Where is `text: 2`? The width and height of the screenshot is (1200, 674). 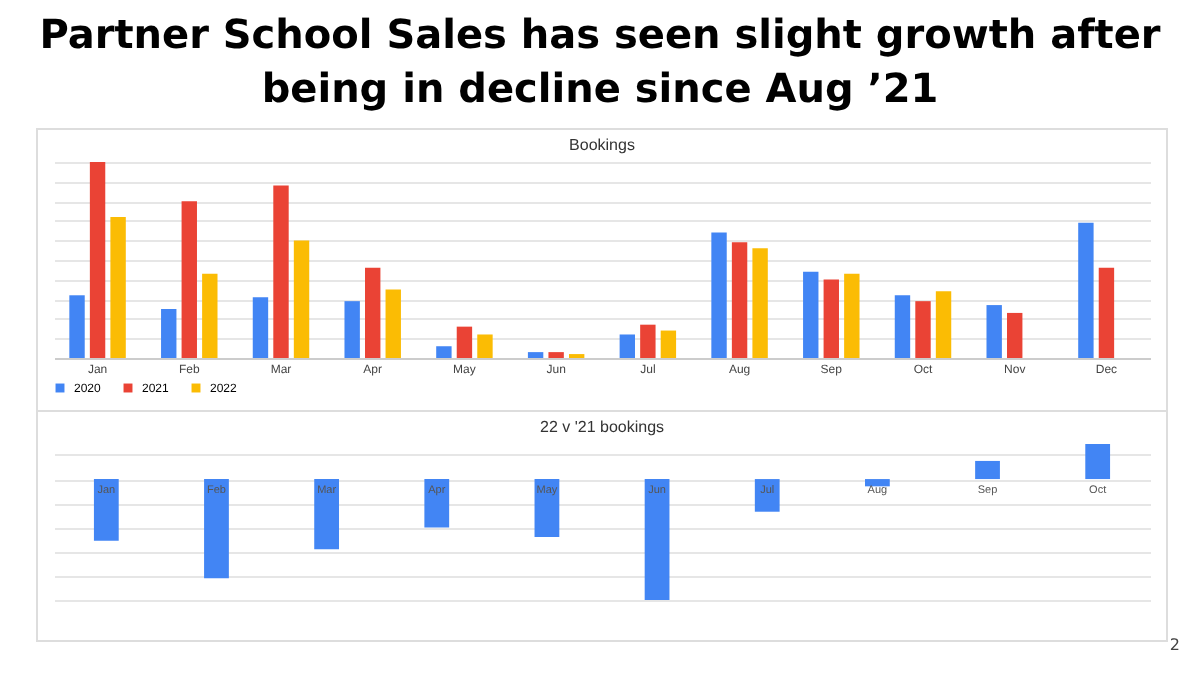 text: 2 is located at coordinates (1174, 645).